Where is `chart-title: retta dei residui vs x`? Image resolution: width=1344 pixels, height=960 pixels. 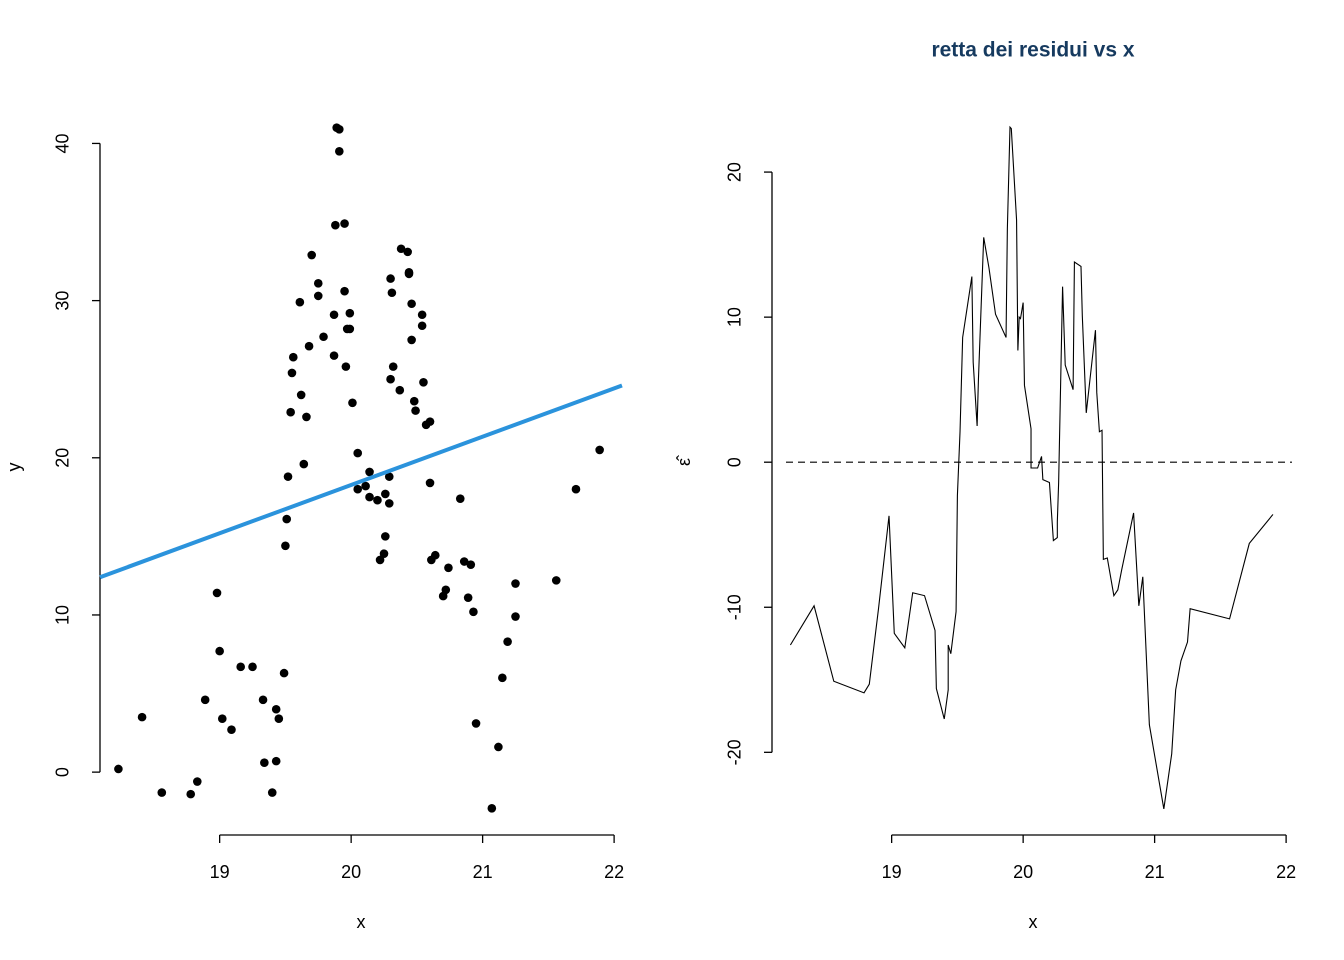 chart-title: retta dei residui vs x is located at coordinates (1032, 50).